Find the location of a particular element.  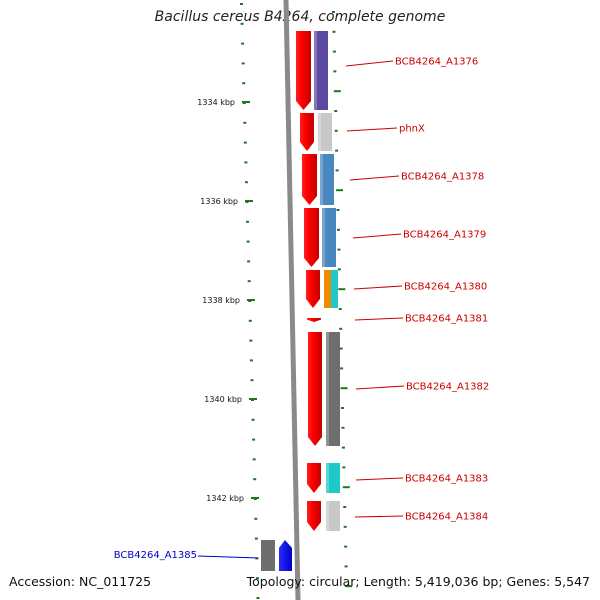

gene-label: BCB4264_A1383 is located at coordinates (446, 479).